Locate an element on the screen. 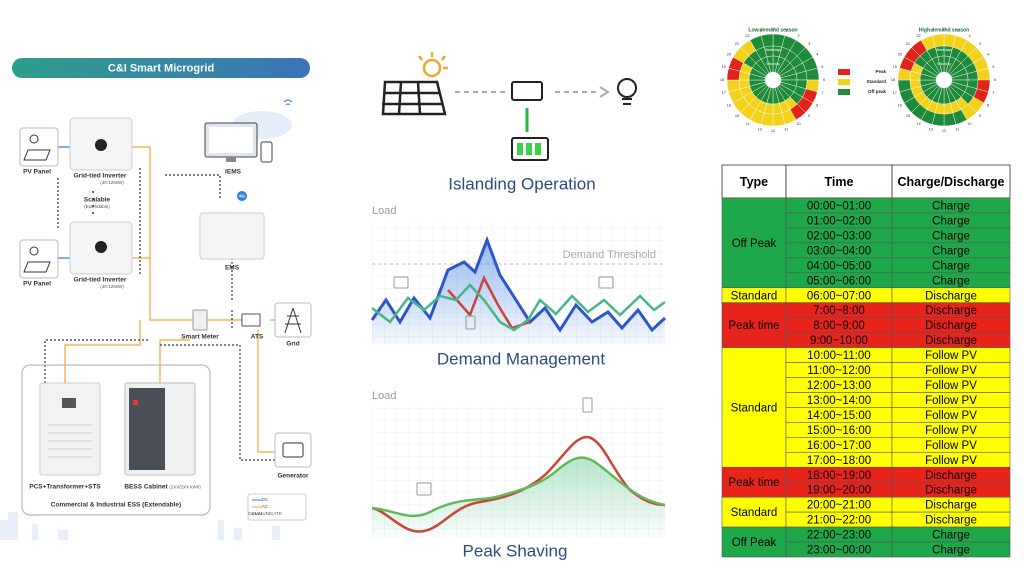 The height and width of the screenshot is (572, 1024). axis-label: Load is located at coordinates (384, 396).